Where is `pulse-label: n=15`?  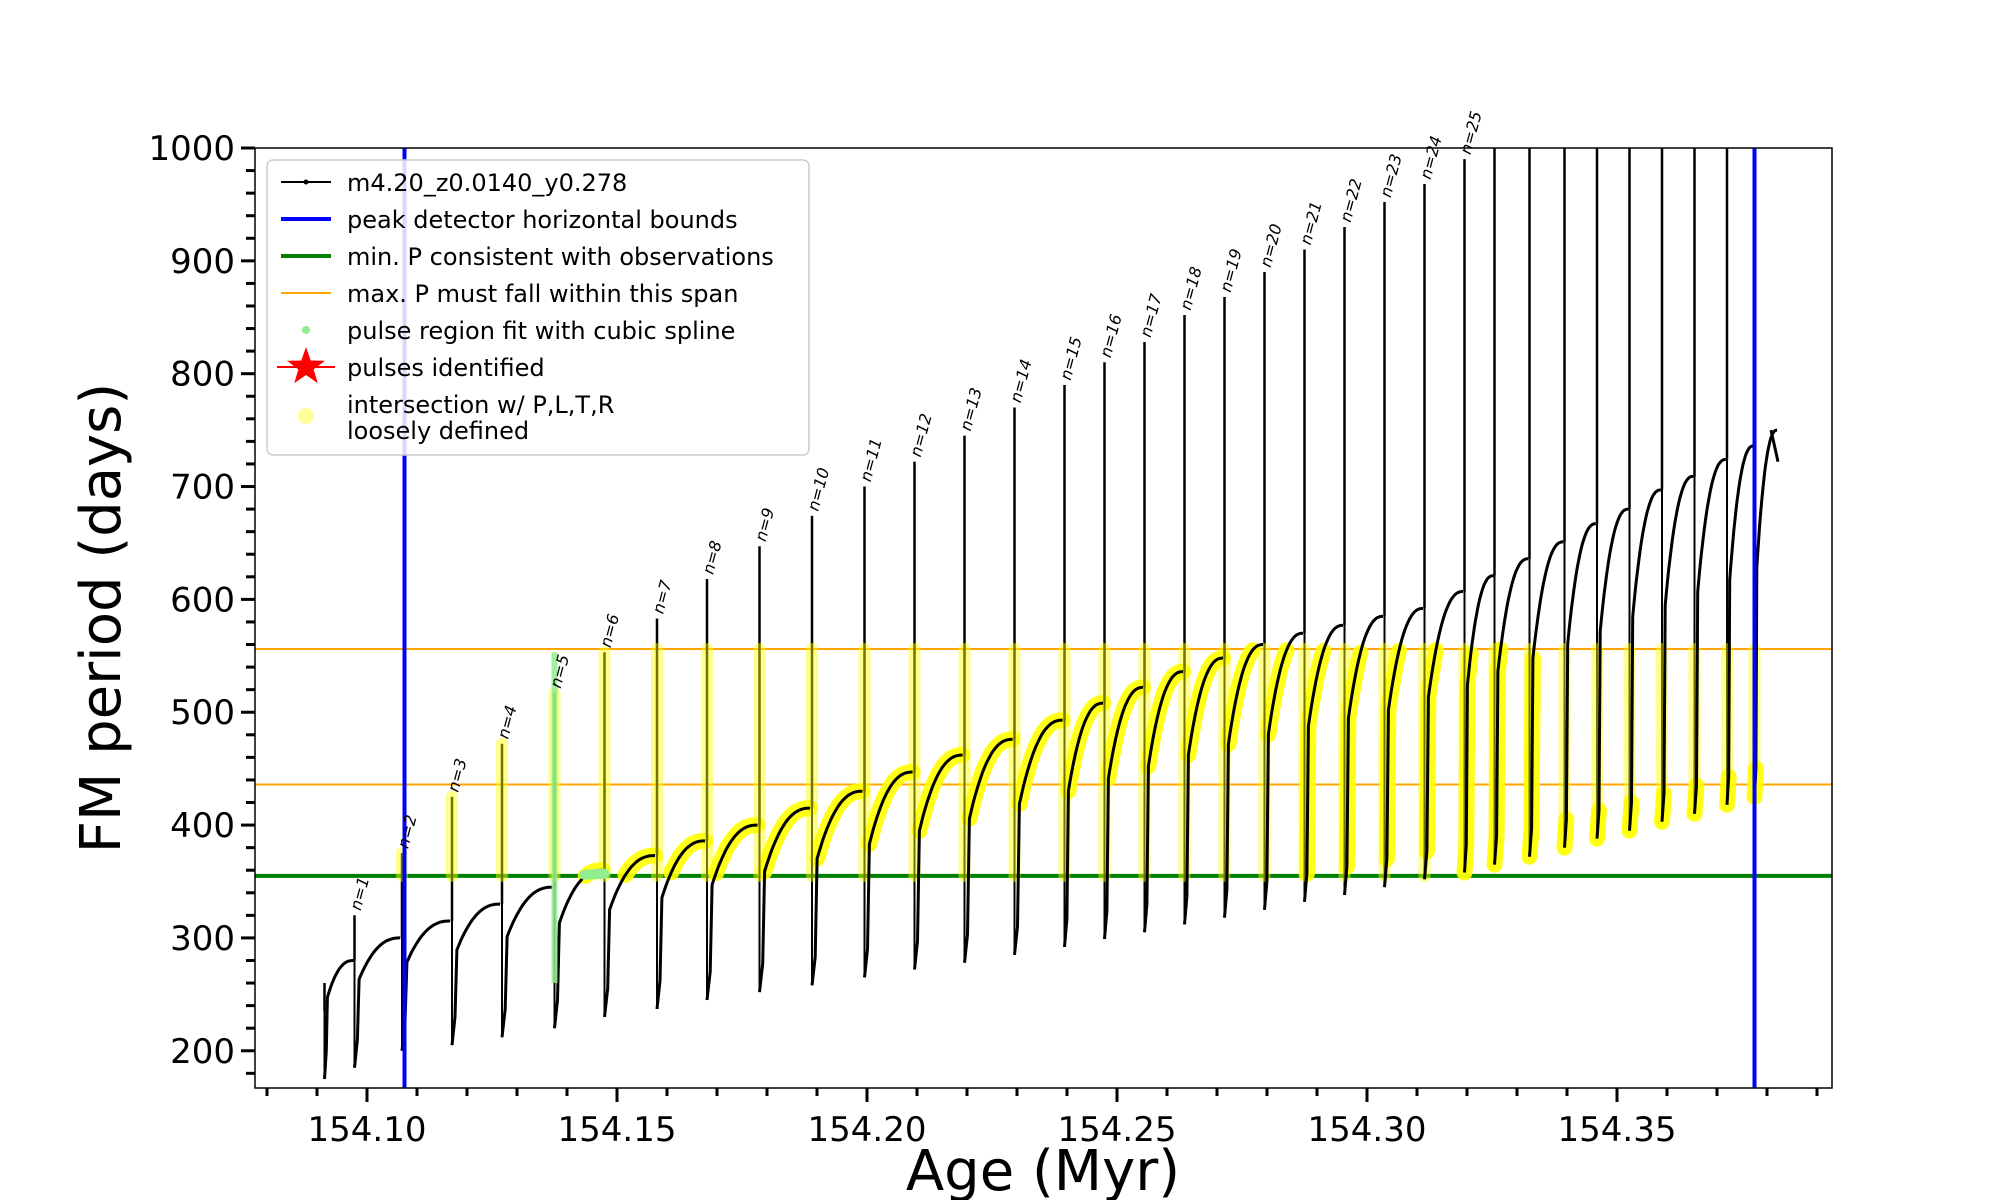 pulse-label: n=15 is located at coordinates (1071, 358).